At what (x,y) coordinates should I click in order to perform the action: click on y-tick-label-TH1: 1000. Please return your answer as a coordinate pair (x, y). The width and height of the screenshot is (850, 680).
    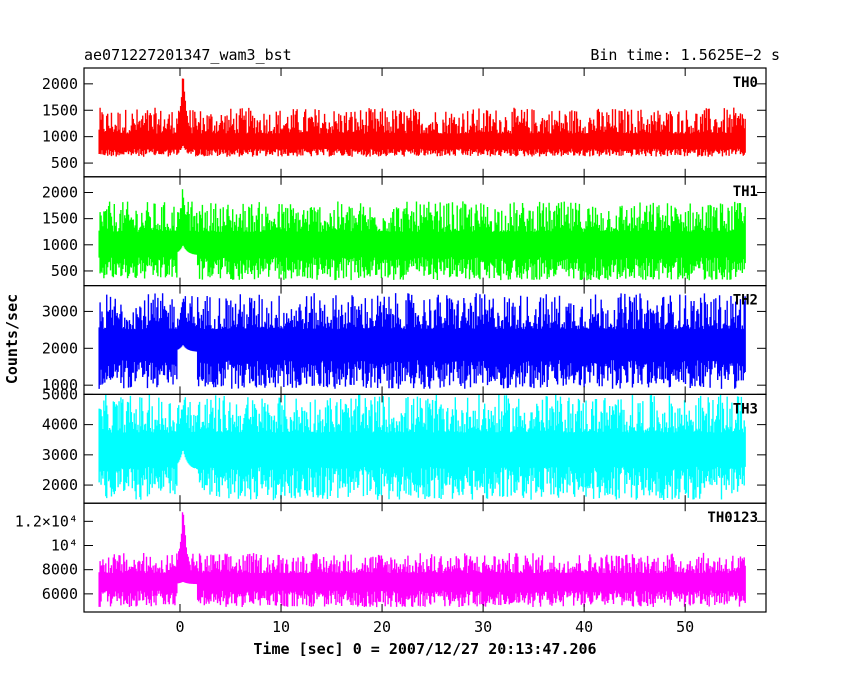
    Looking at the image, I should click on (60, 245).